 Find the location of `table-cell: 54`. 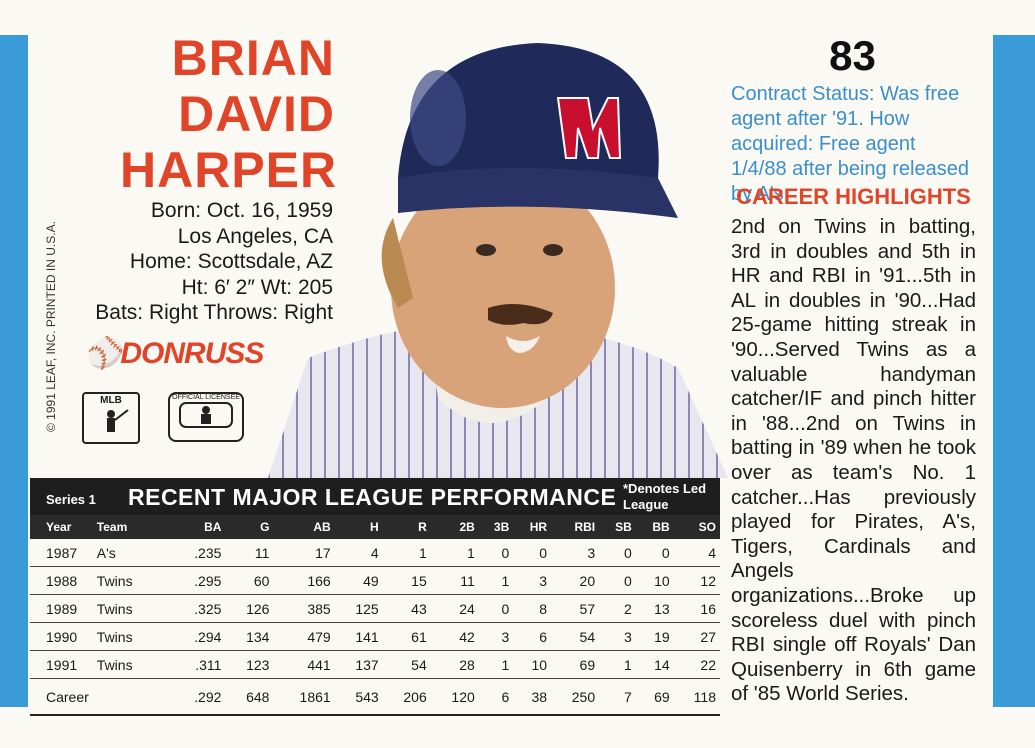

table-cell: 54 is located at coordinates (406, 664).